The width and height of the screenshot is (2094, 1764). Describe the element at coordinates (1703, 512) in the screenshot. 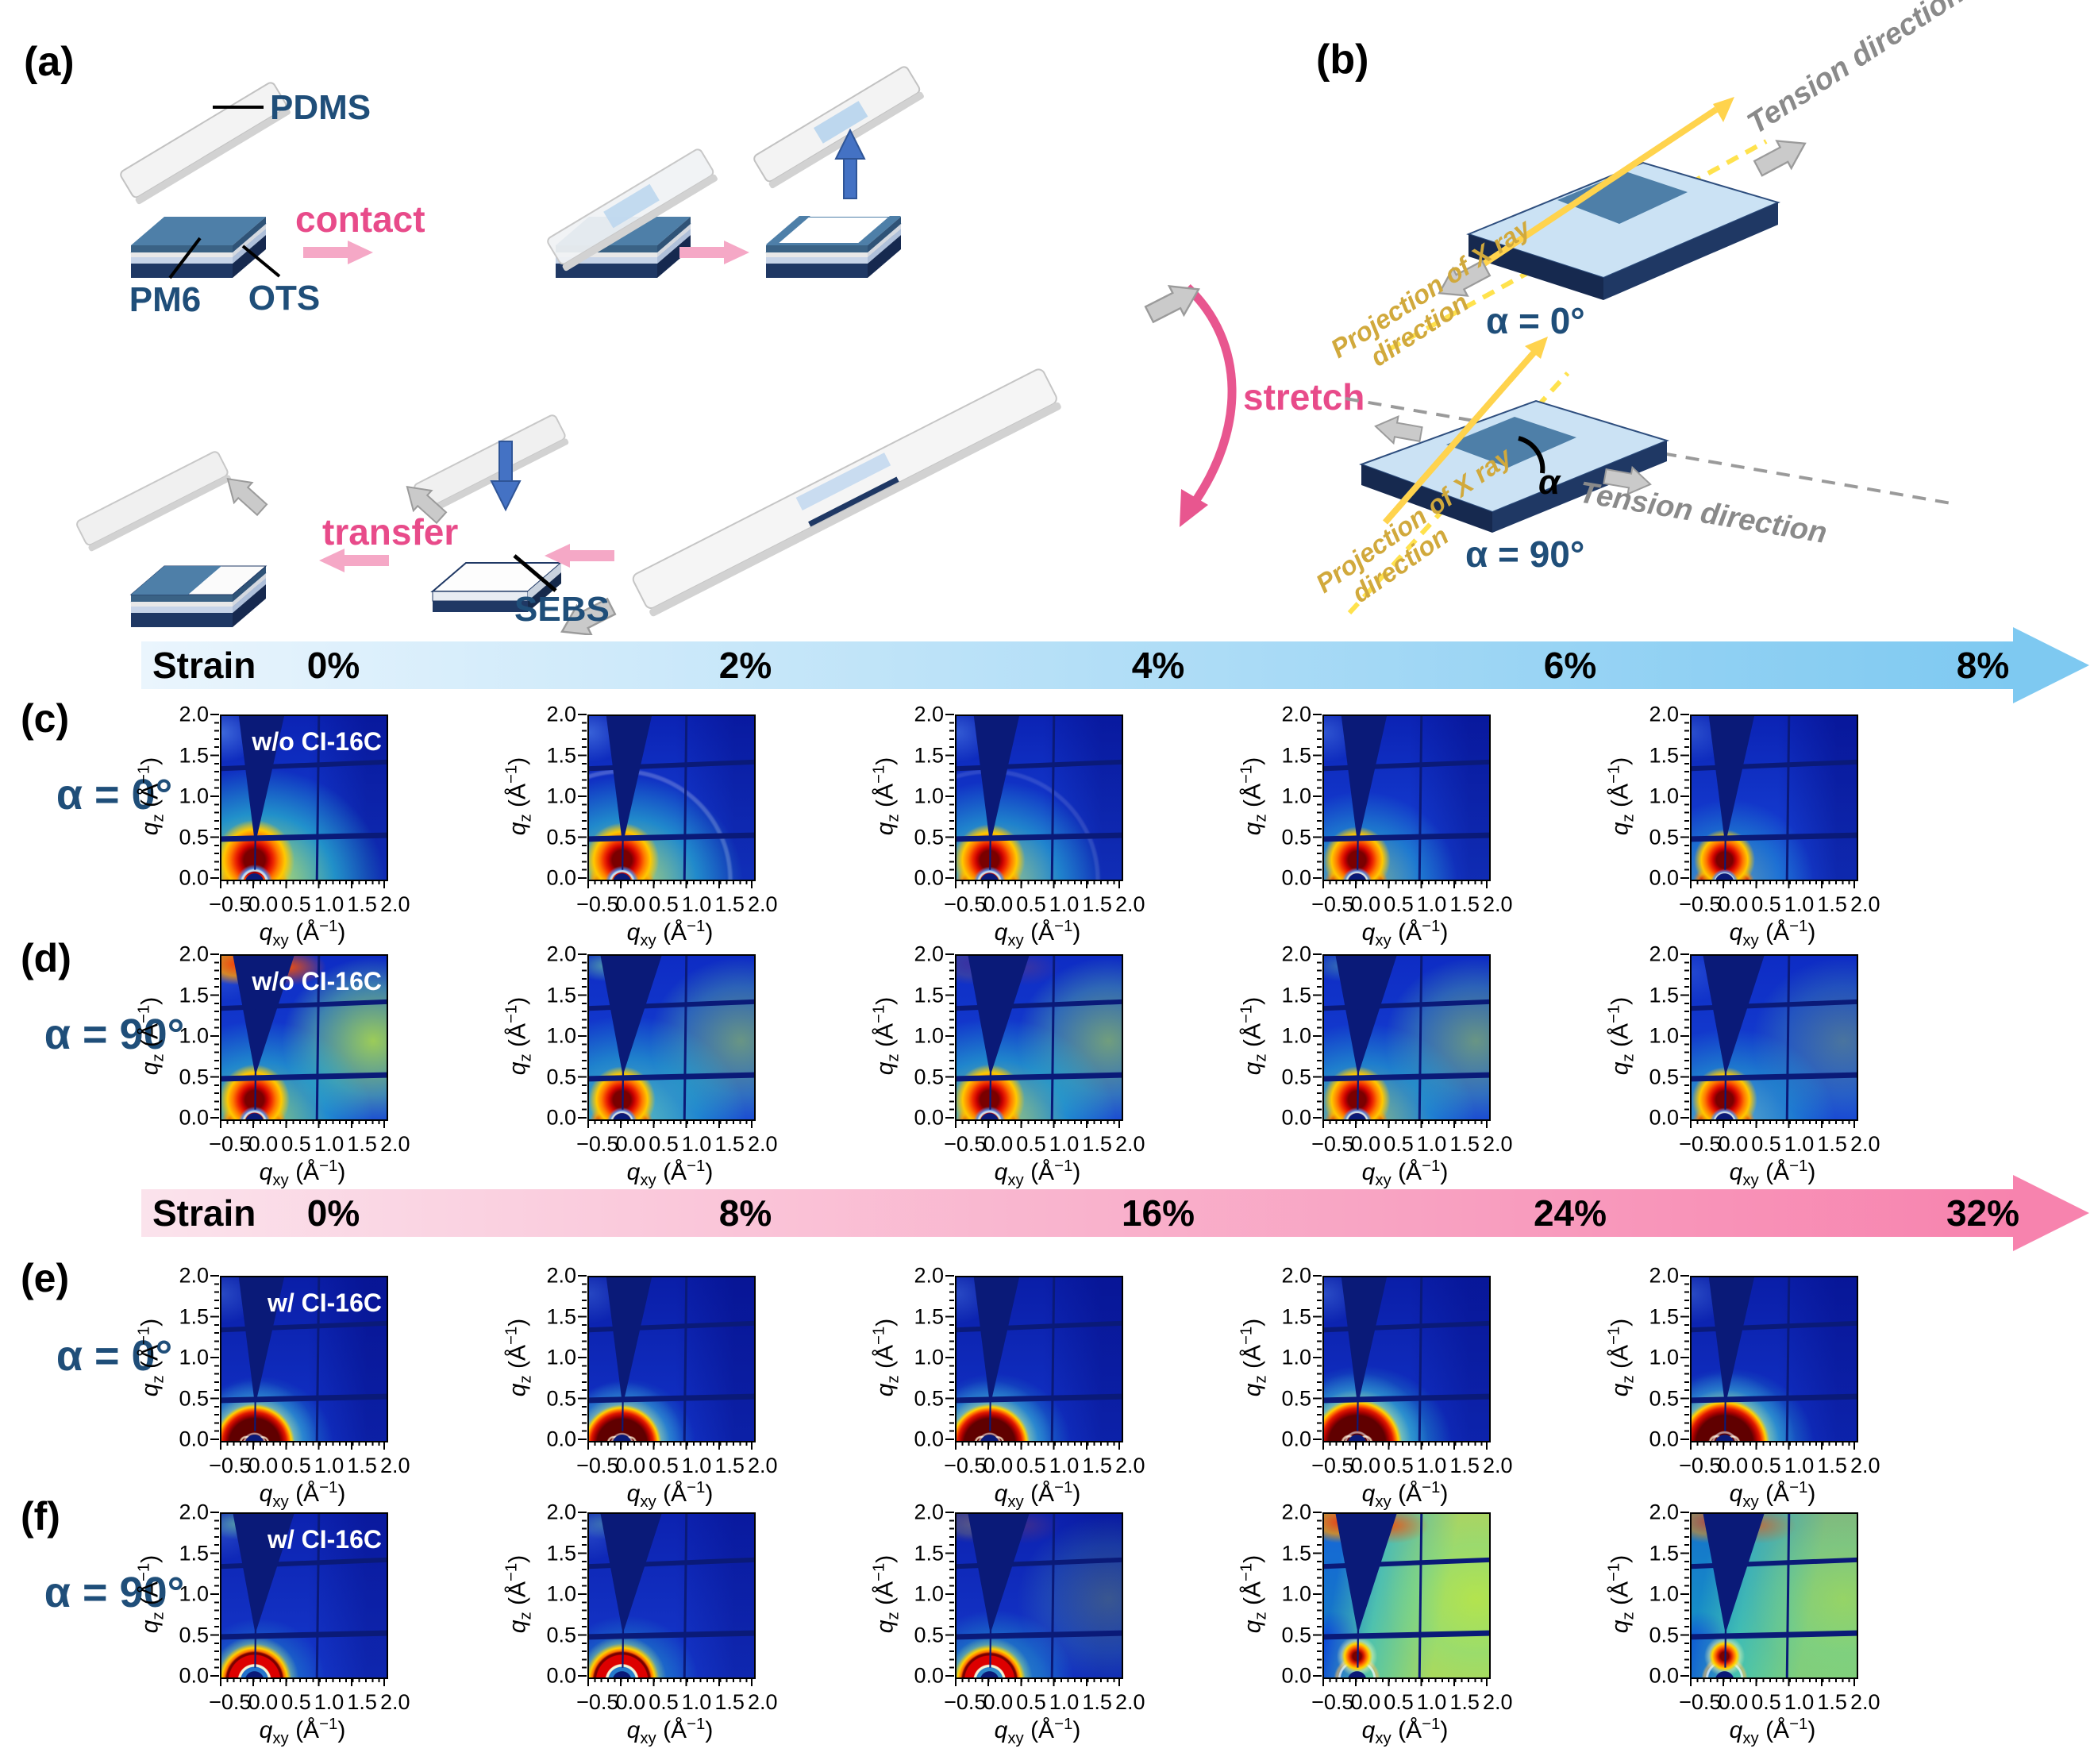

I see `tension-direction-label-bottom: Tension direction` at that location.